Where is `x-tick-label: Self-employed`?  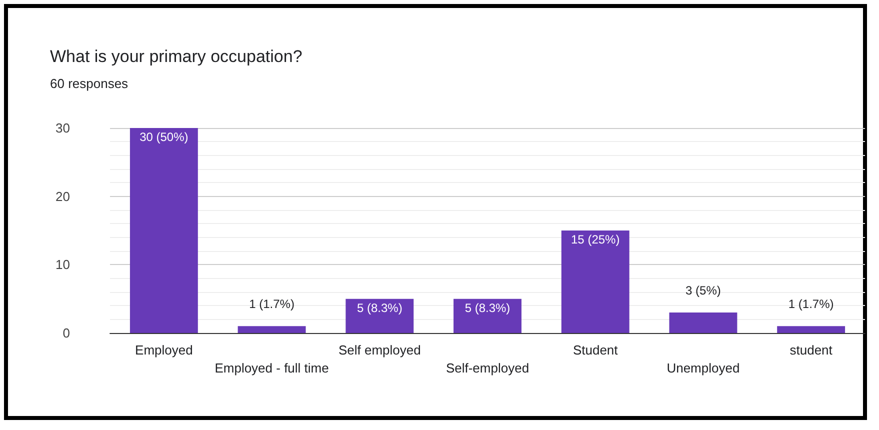
x-tick-label: Self-employed is located at coordinates (488, 368).